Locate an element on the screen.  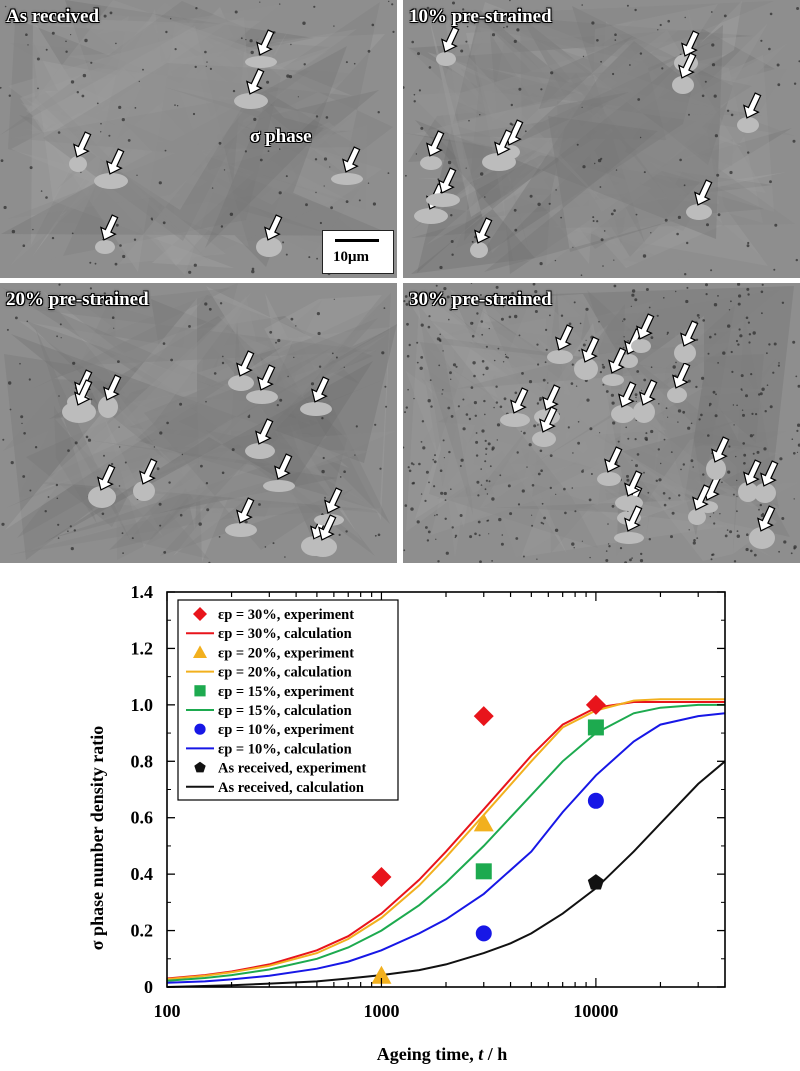
legend-entry: εp = 15%, experiment is located at coordinates (286, 692).